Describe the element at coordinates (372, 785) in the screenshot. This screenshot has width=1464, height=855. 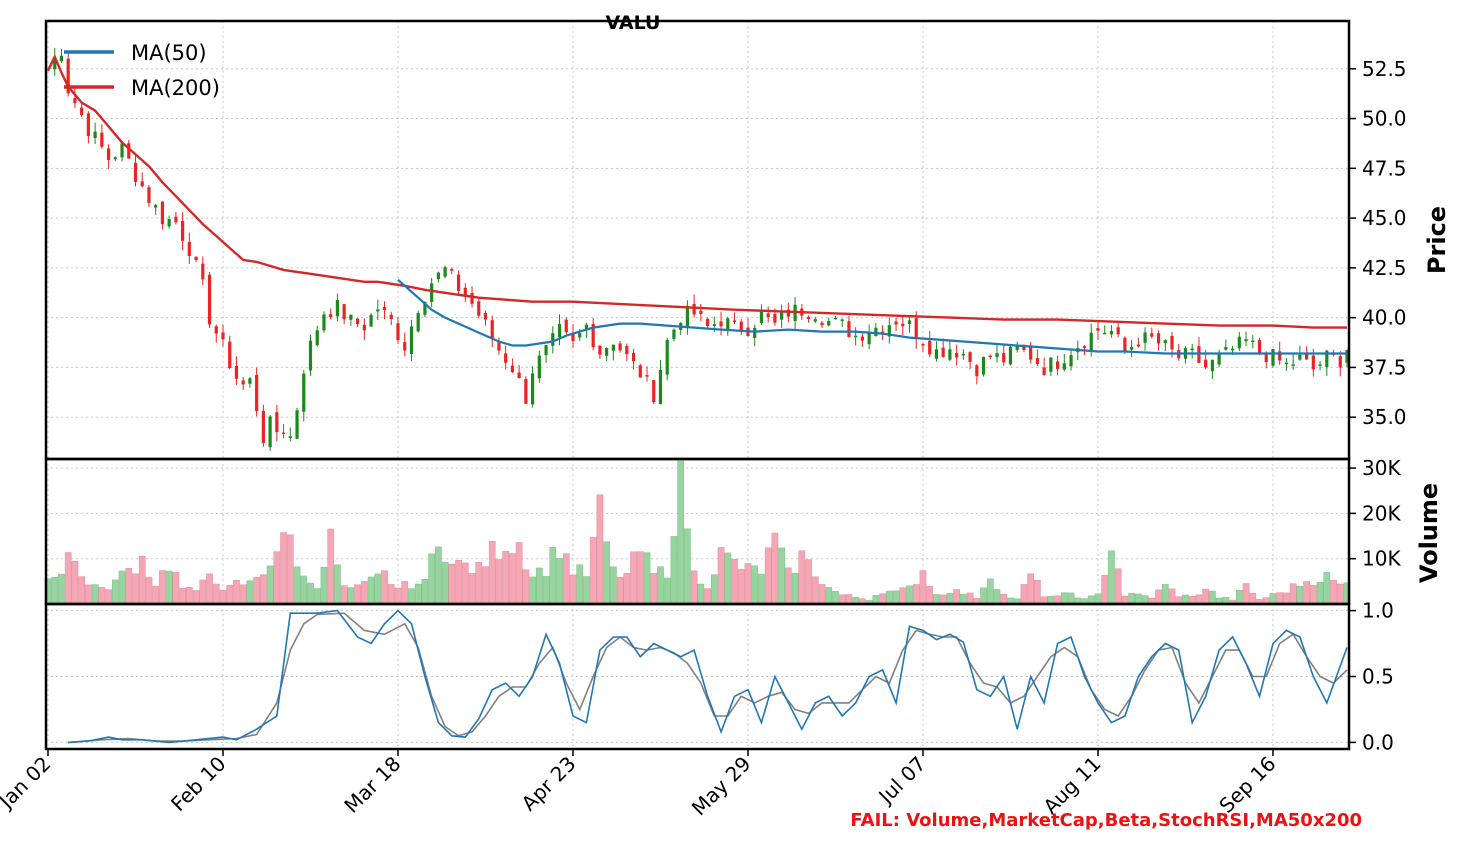
I see `x-tick-label: Mar 18` at that location.